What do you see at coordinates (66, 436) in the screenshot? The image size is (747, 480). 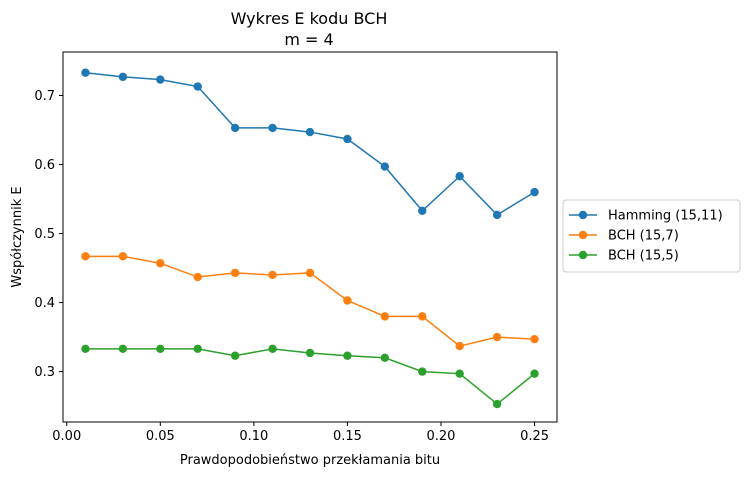 I see `x-tick-label: 0.00` at bounding box center [66, 436].